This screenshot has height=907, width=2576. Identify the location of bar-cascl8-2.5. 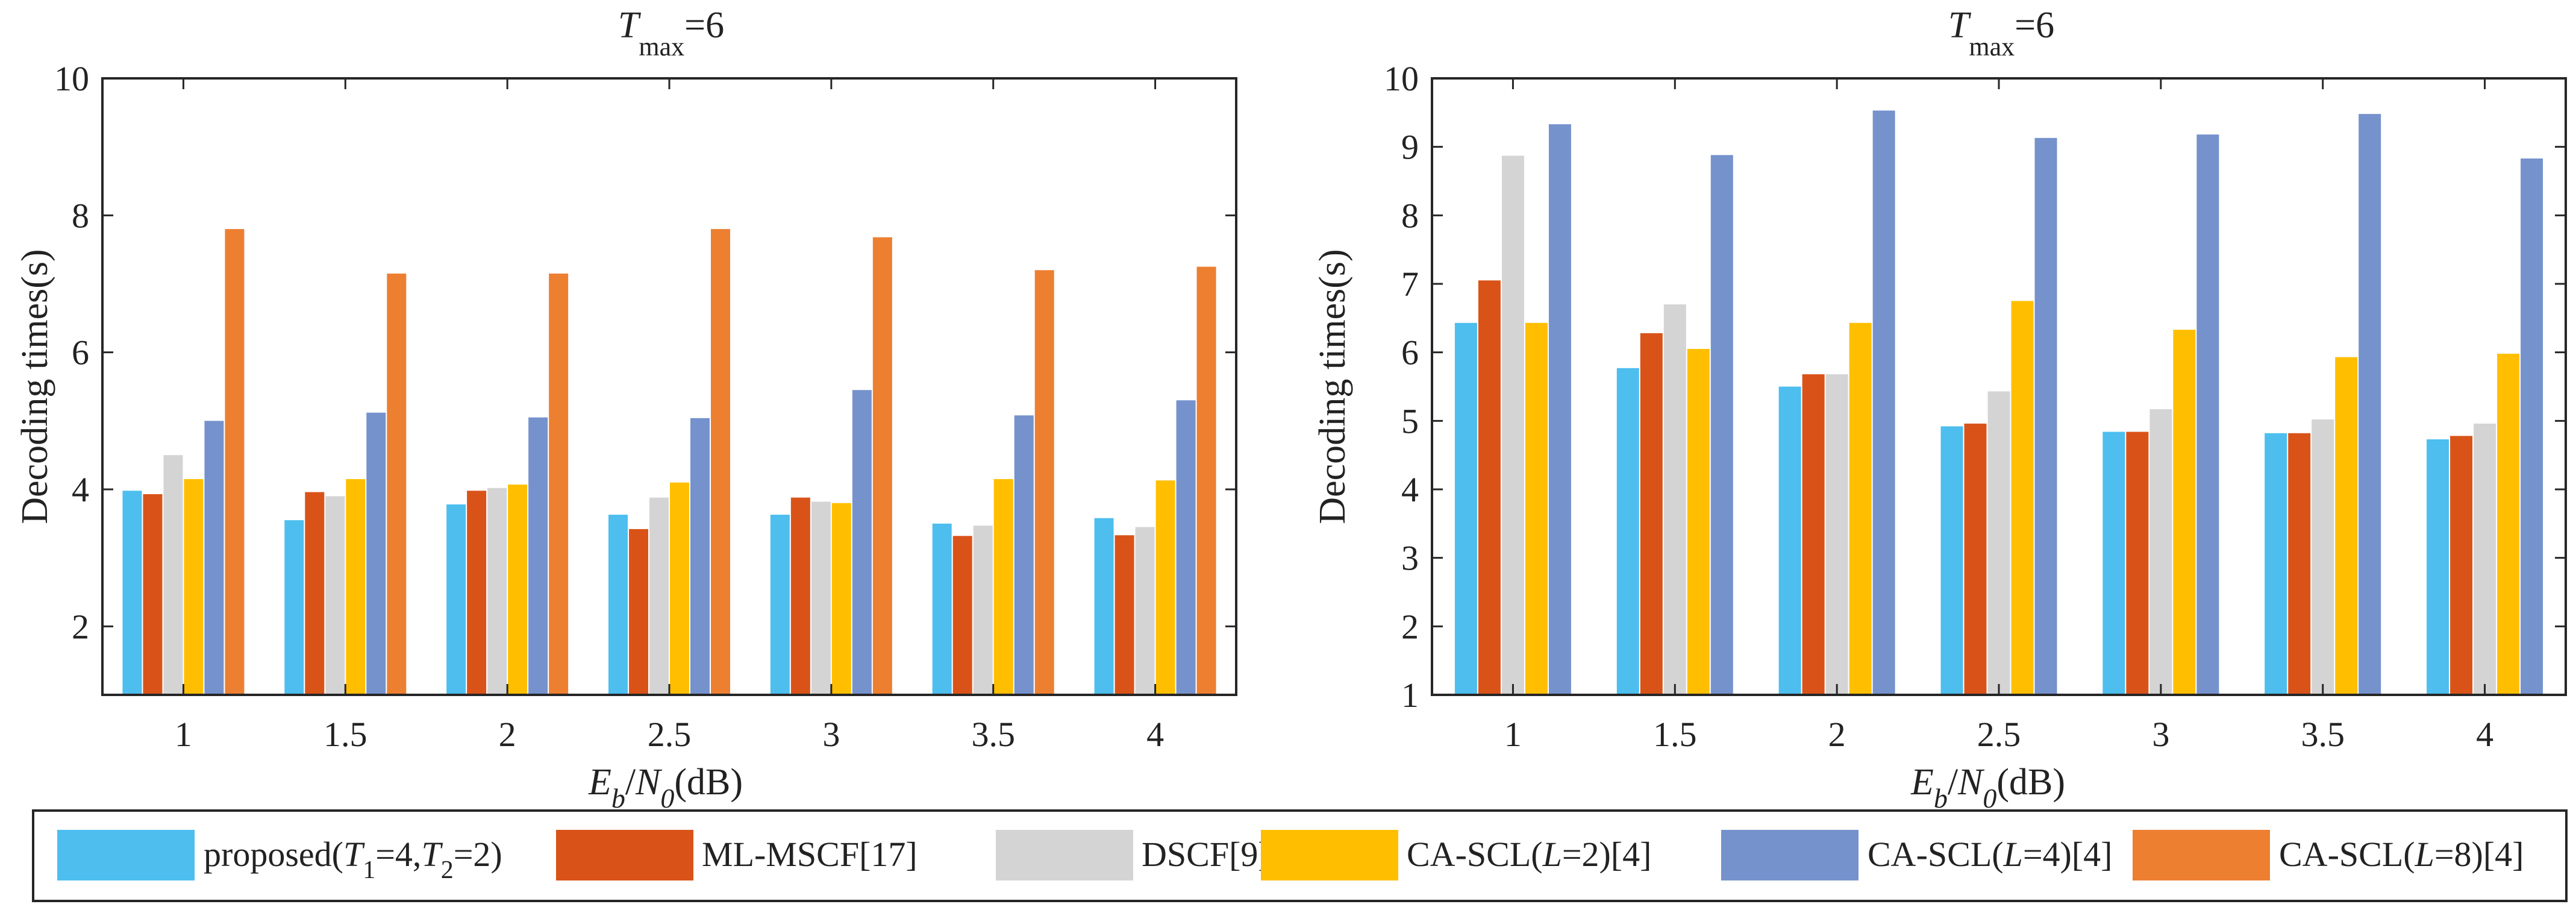
(721, 462).